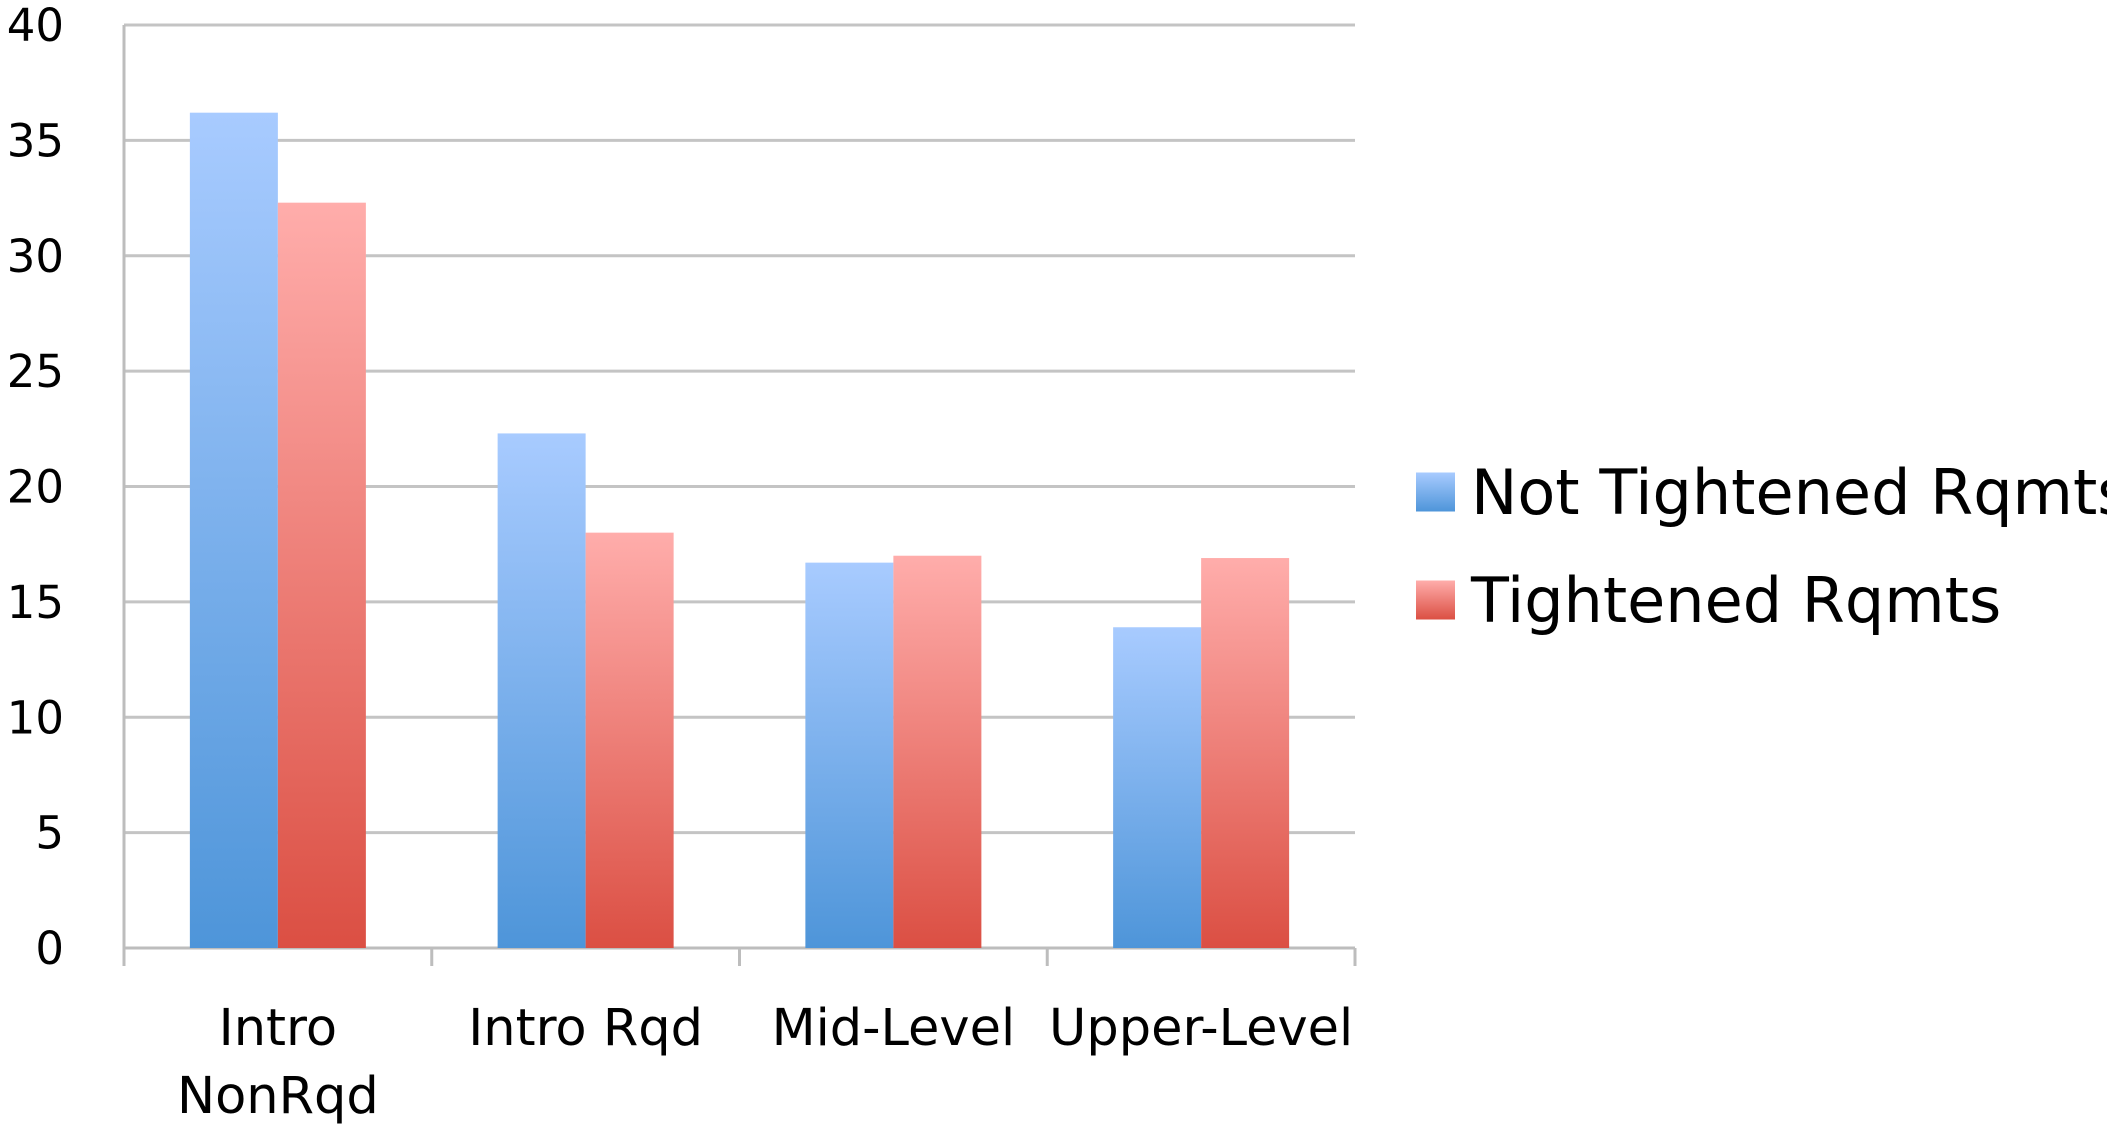 The width and height of the screenshot is (2107, 1126). I want to click on x-category-label-line: Upper-Level, so click(1201, 1028).